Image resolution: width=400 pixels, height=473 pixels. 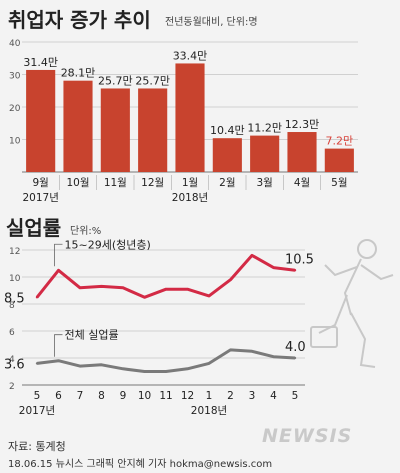 I want to click on bar-data-label: 33.4만, so click(x=190, y=55).